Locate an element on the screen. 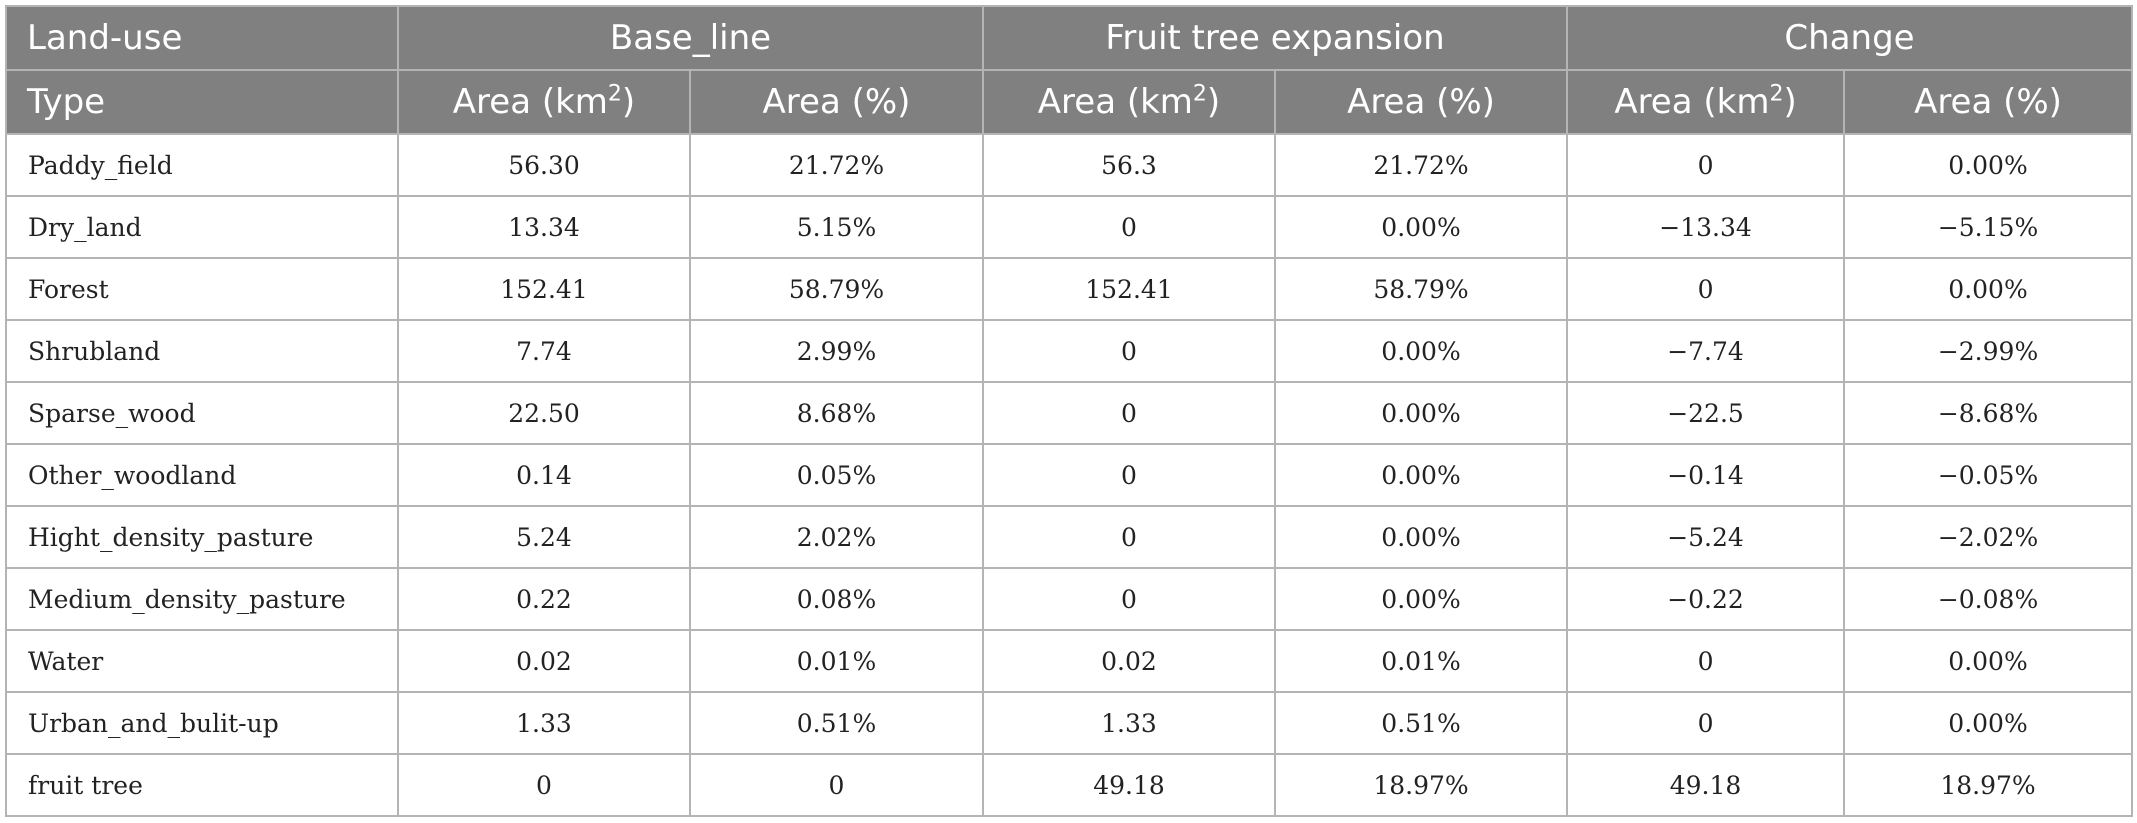 The image size is (2137, 823). cell-base-pct: 0.51% is located at coordinates (836, 723).